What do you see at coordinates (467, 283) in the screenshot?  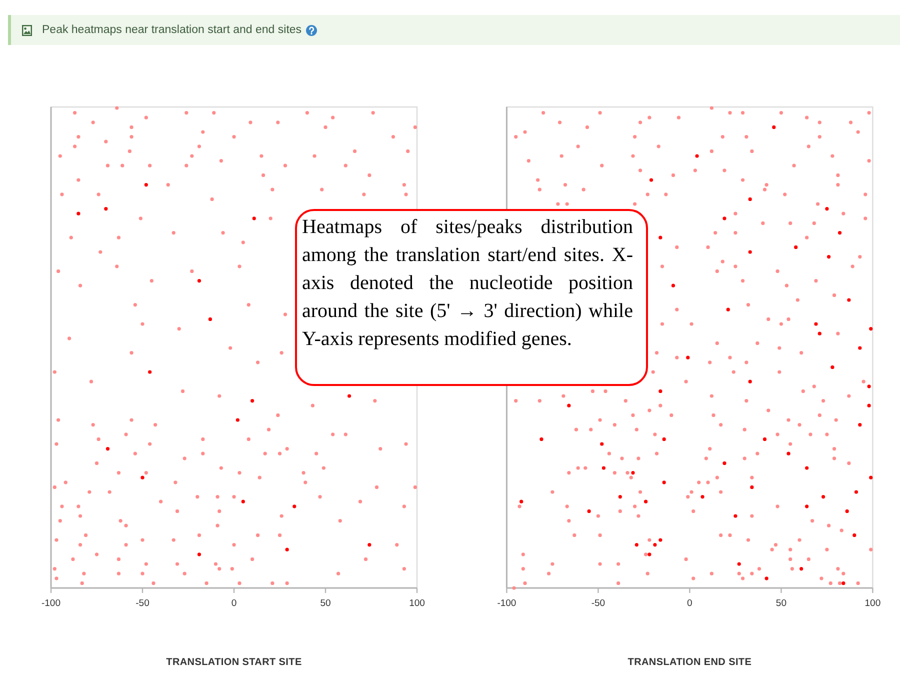 I see `annotation: Heatmaps of sites/peaks distribution among the translation start/end sites. X-axis denoted the nucleotide position around the site (5' → 3' direction) while Y-axis represents modified genes.` at bounding box center [467, 283].